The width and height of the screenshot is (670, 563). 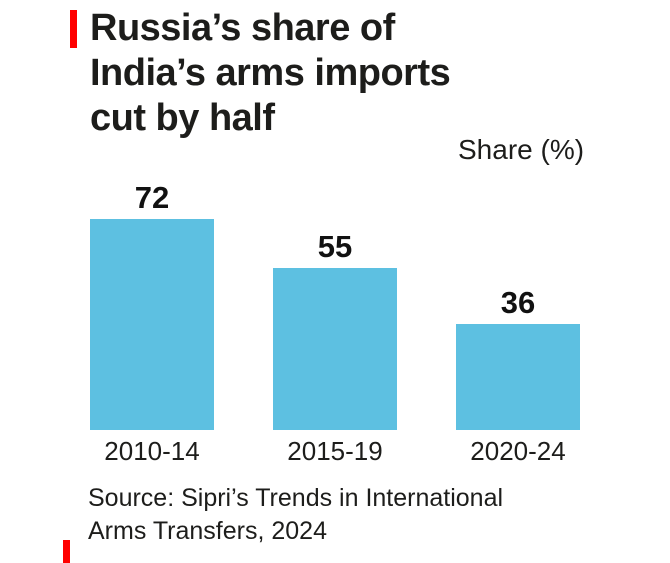 I want to click on source-line-1: Source: Sipri’s Trends in International, so click(x=296, y=498).